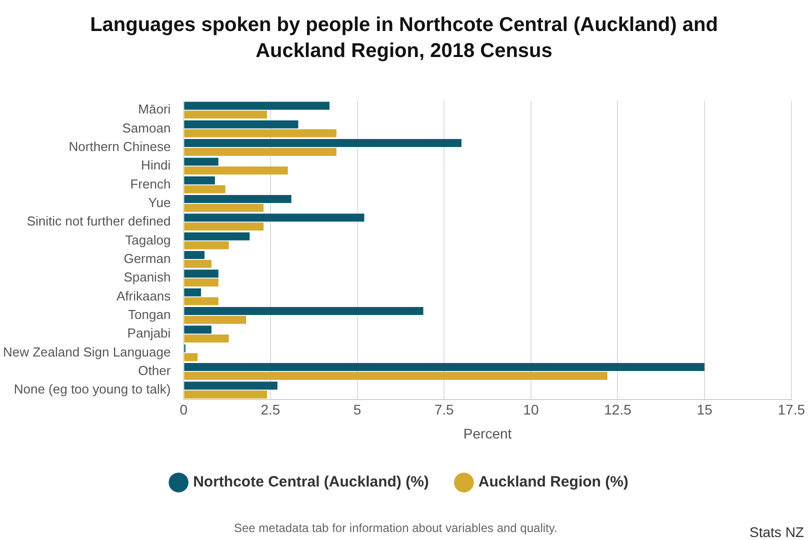 The image size is (808, 540). What do you see at coordinates (119, 146) in the screenshot?
I see `y-tick-label: Northern Chinese` at bounding box center [119, 146].